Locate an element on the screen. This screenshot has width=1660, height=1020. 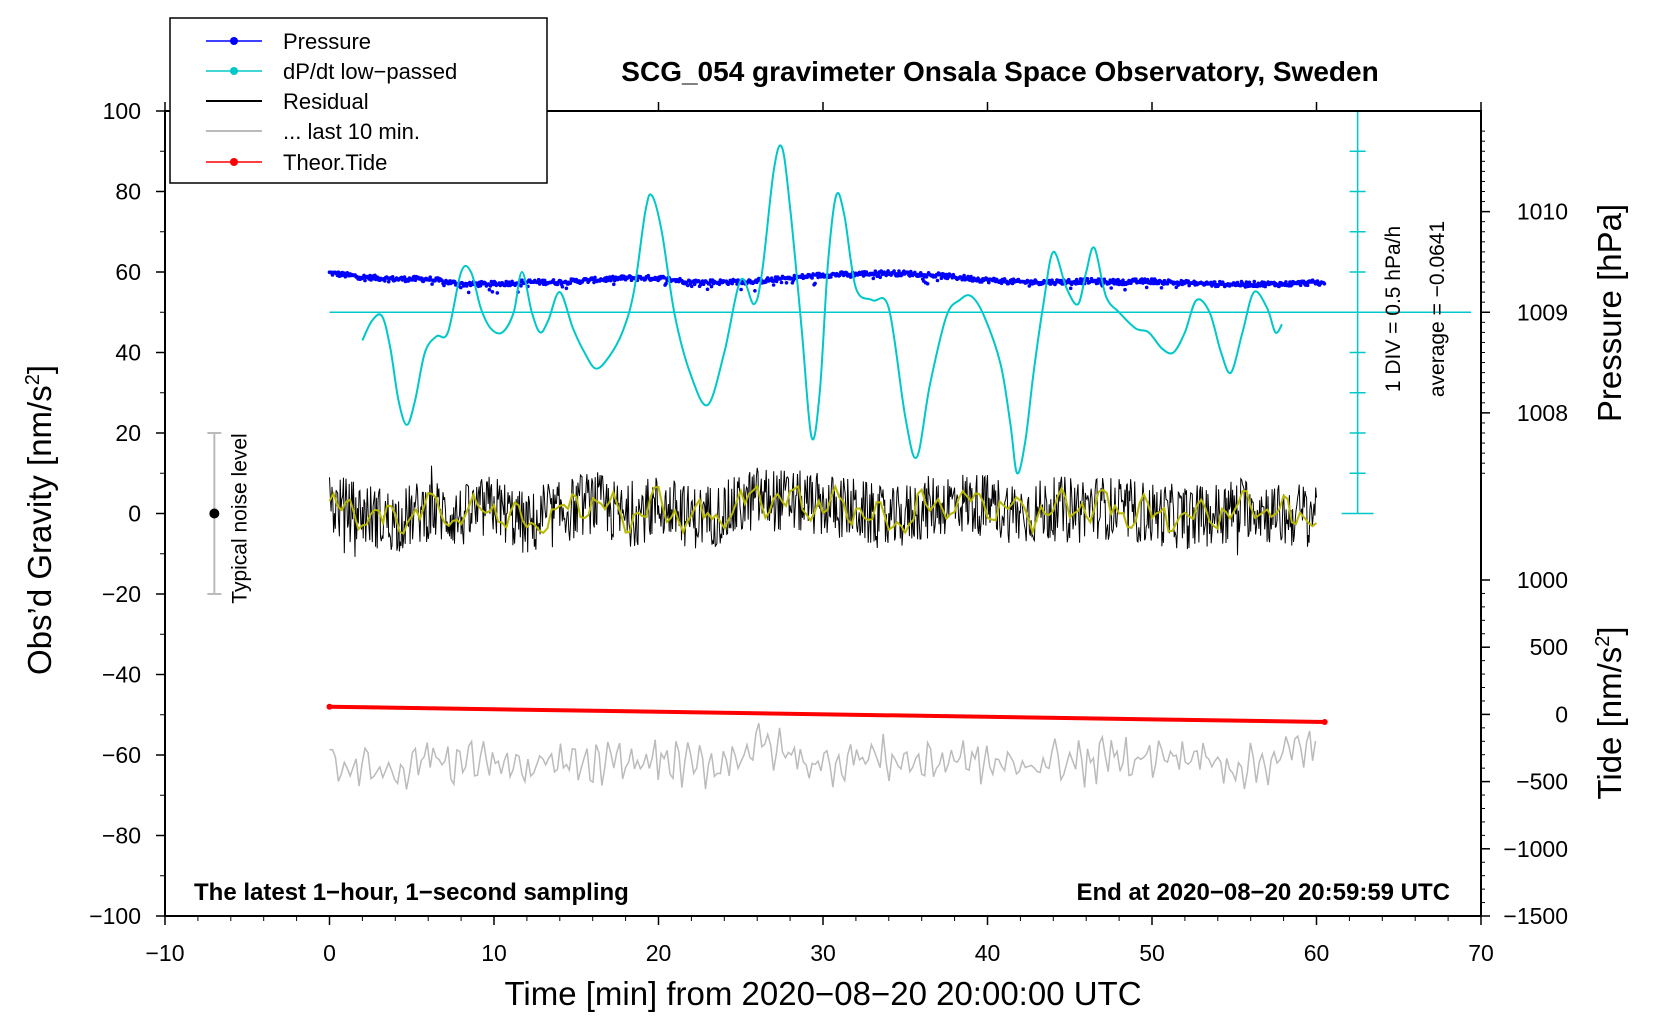
tide-point is located at coordinates (329, 706).